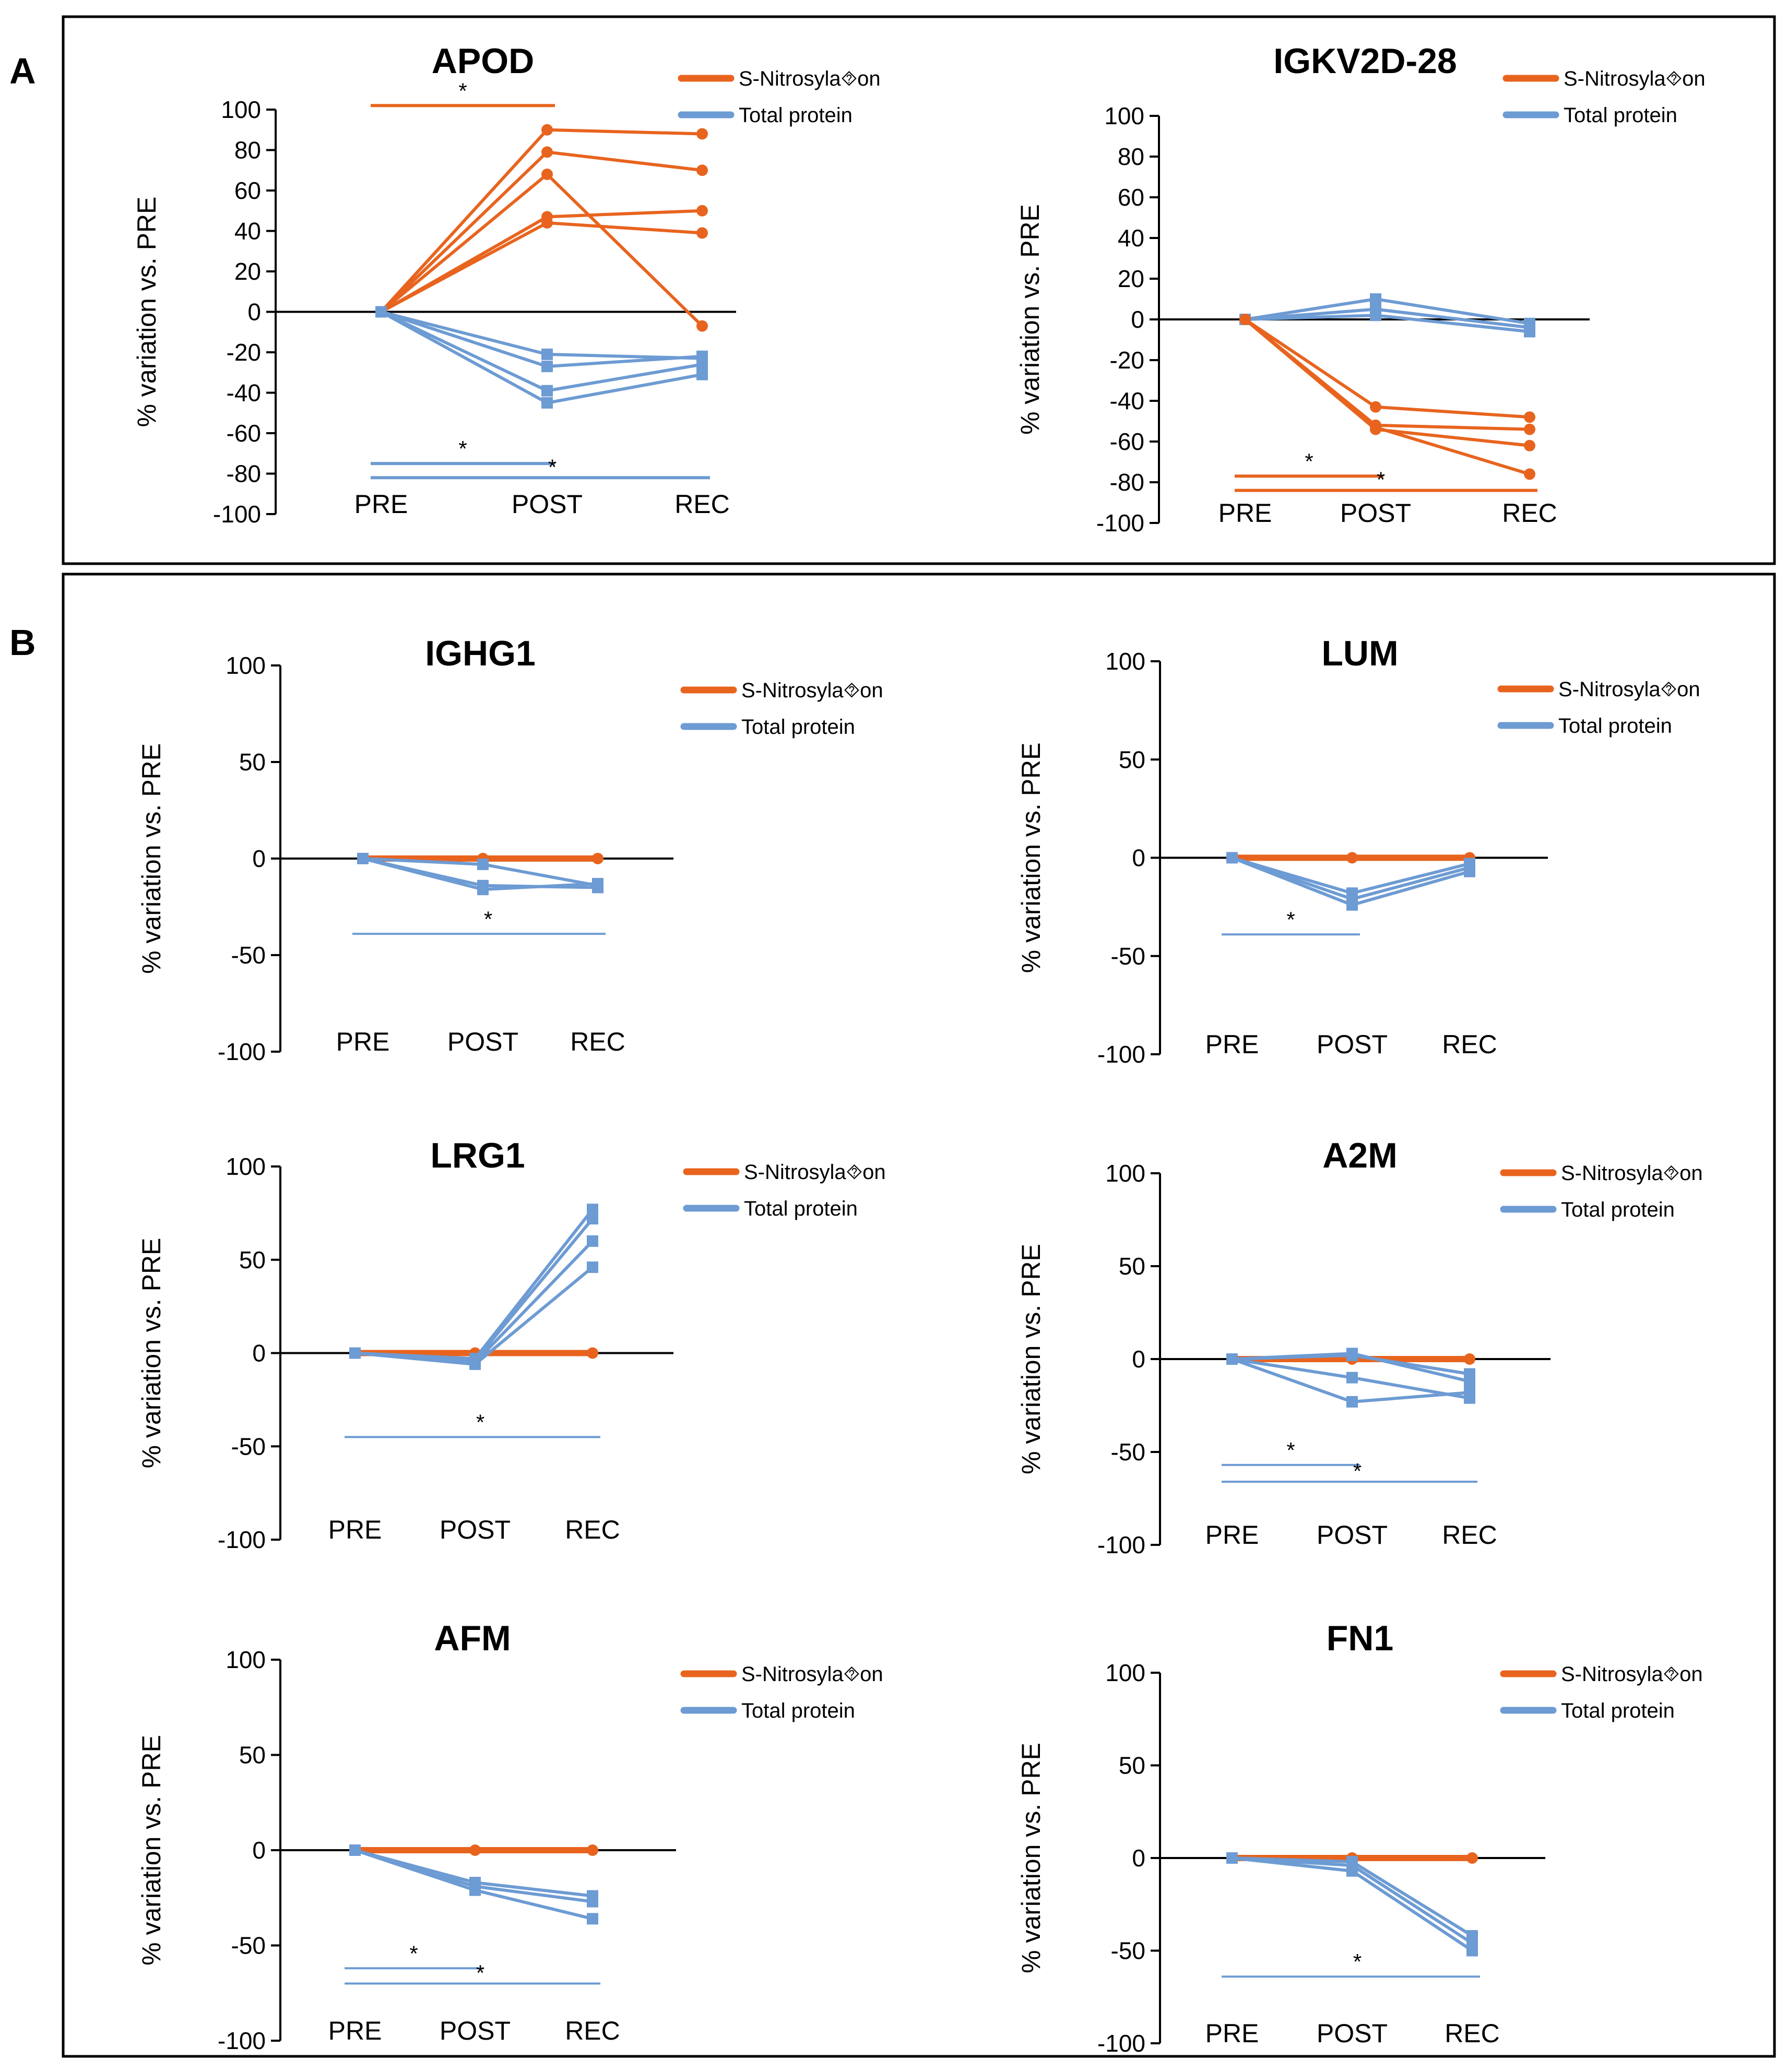  I want to click on y-tick-label: 40, so click(1131, 238).